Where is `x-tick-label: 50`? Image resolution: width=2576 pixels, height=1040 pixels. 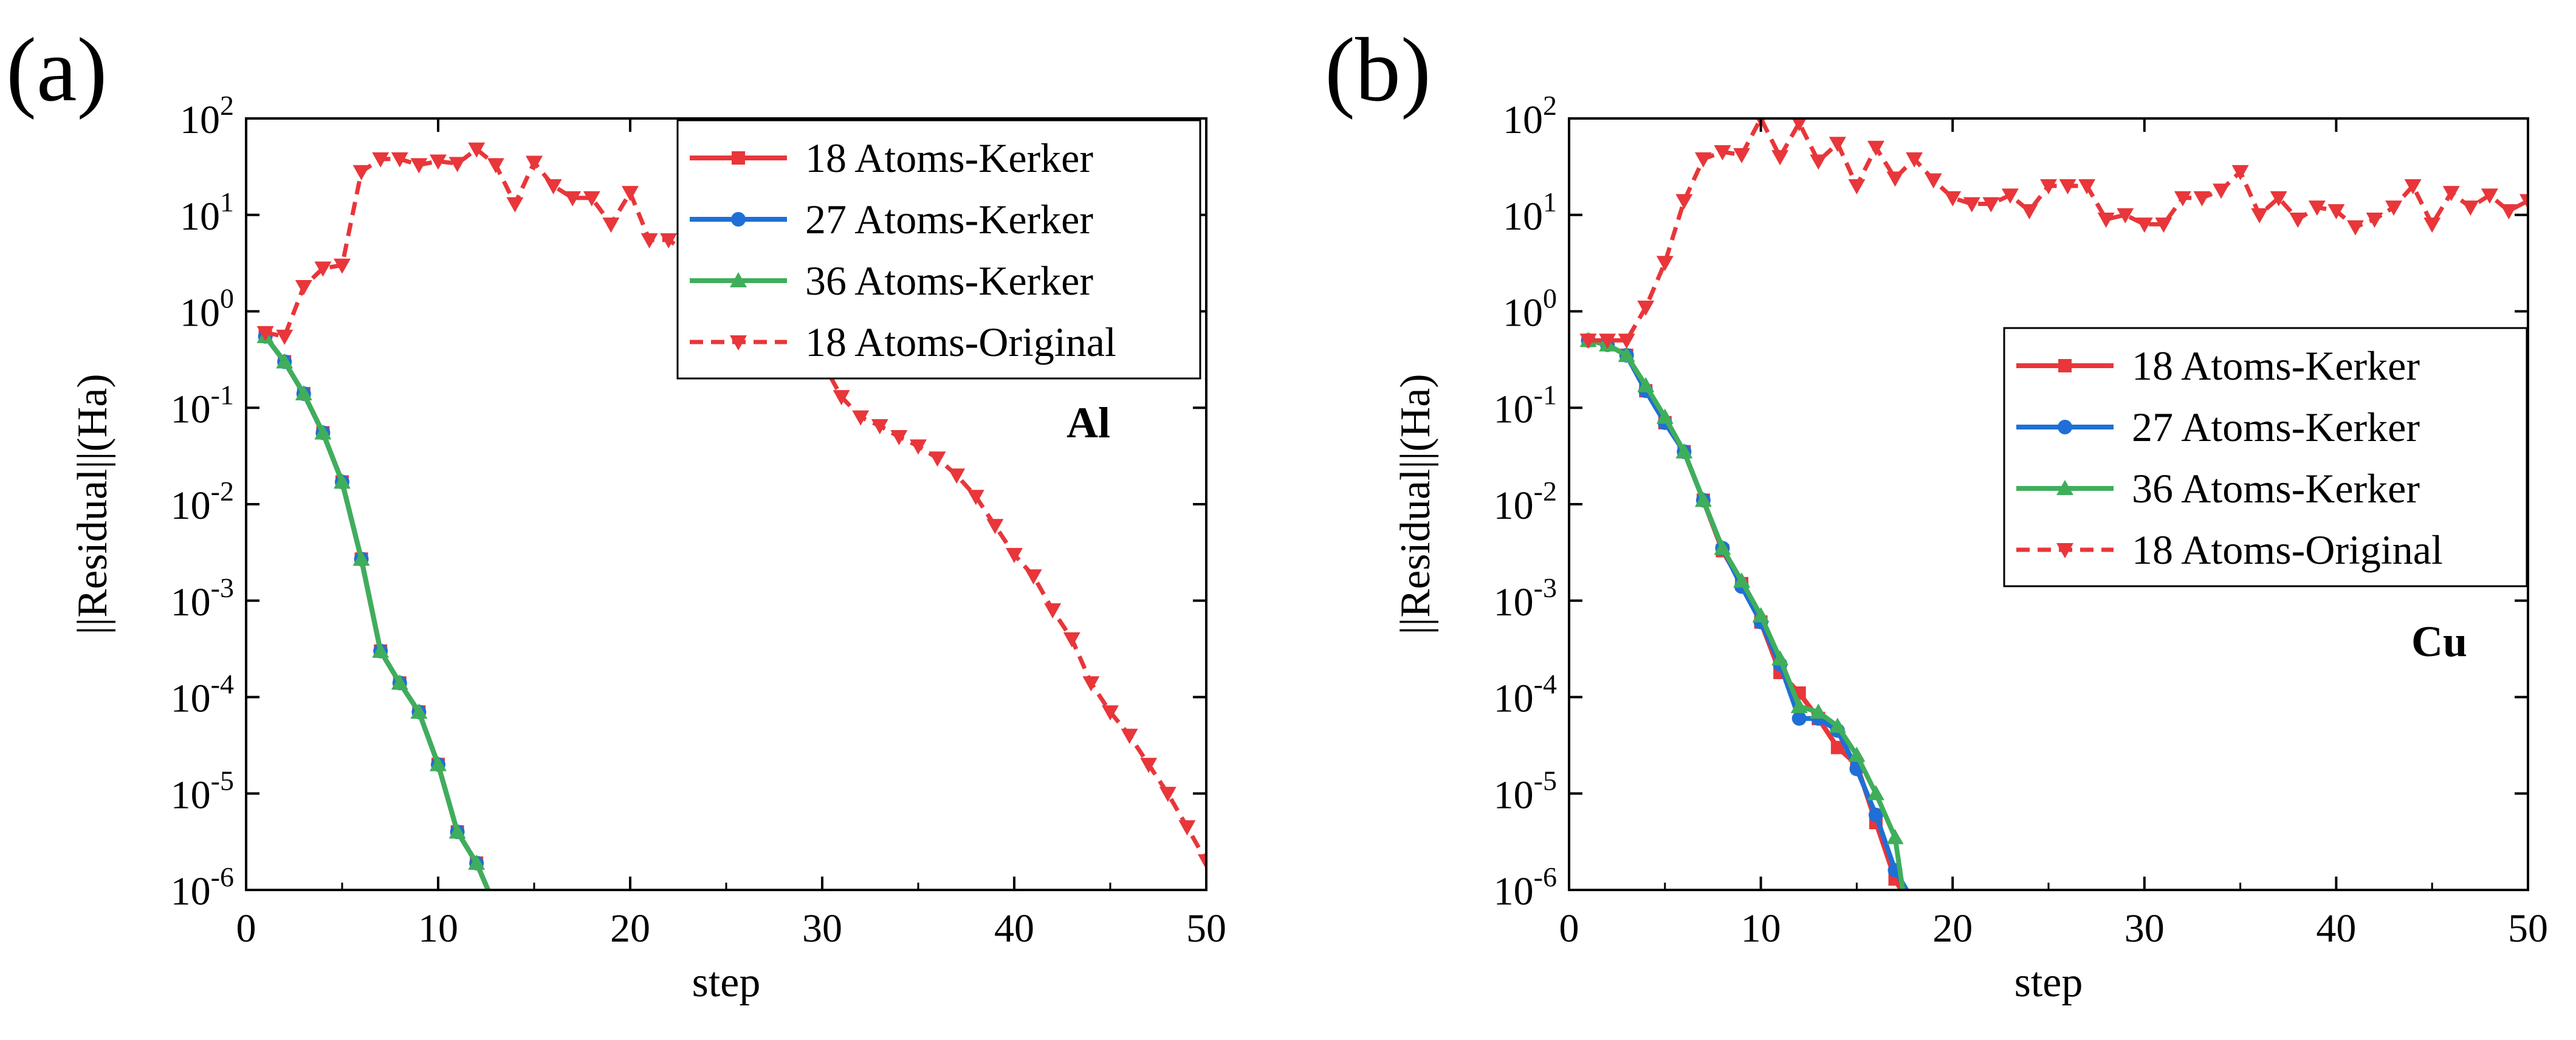 x-tick-label: 50 is located at coordinates (1206, 928).